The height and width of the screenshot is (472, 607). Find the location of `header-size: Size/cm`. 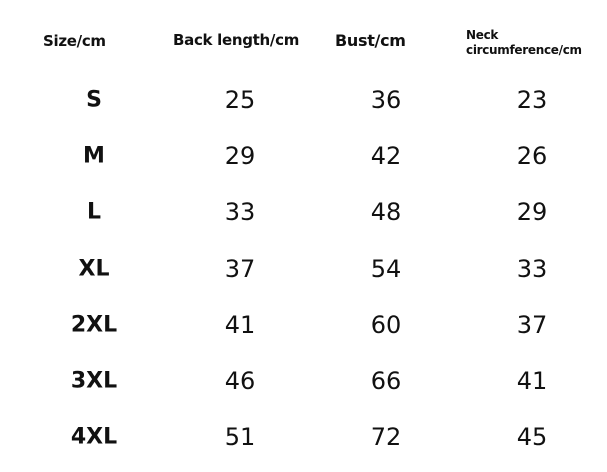

header-size: Size/cm is located at coordinates (74, 41).